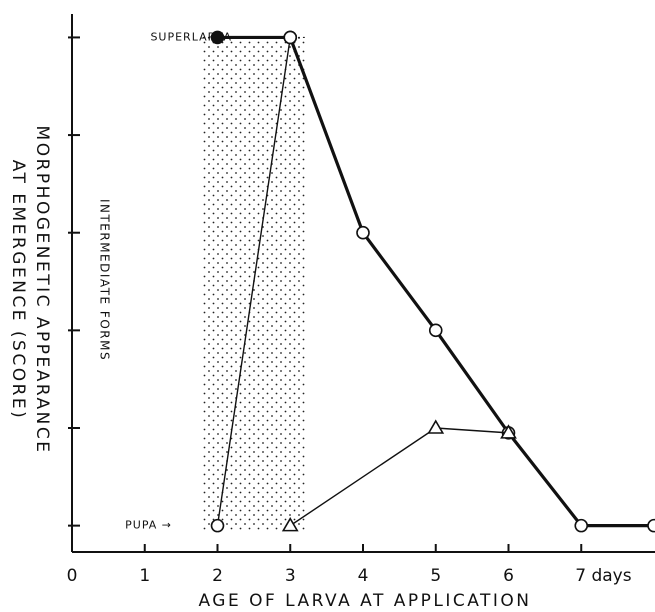 This screenshot has width=655, height=612. I want to click on x-tick-label: 7 days, so click(603, 576).